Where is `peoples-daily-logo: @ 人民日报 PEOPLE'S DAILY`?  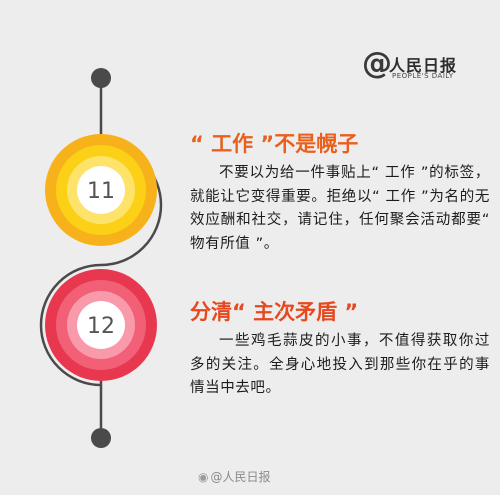
peoples-daily-logo: @ 人民日报 PEOPLE'S DAILY is located at coordinates (422, 66).